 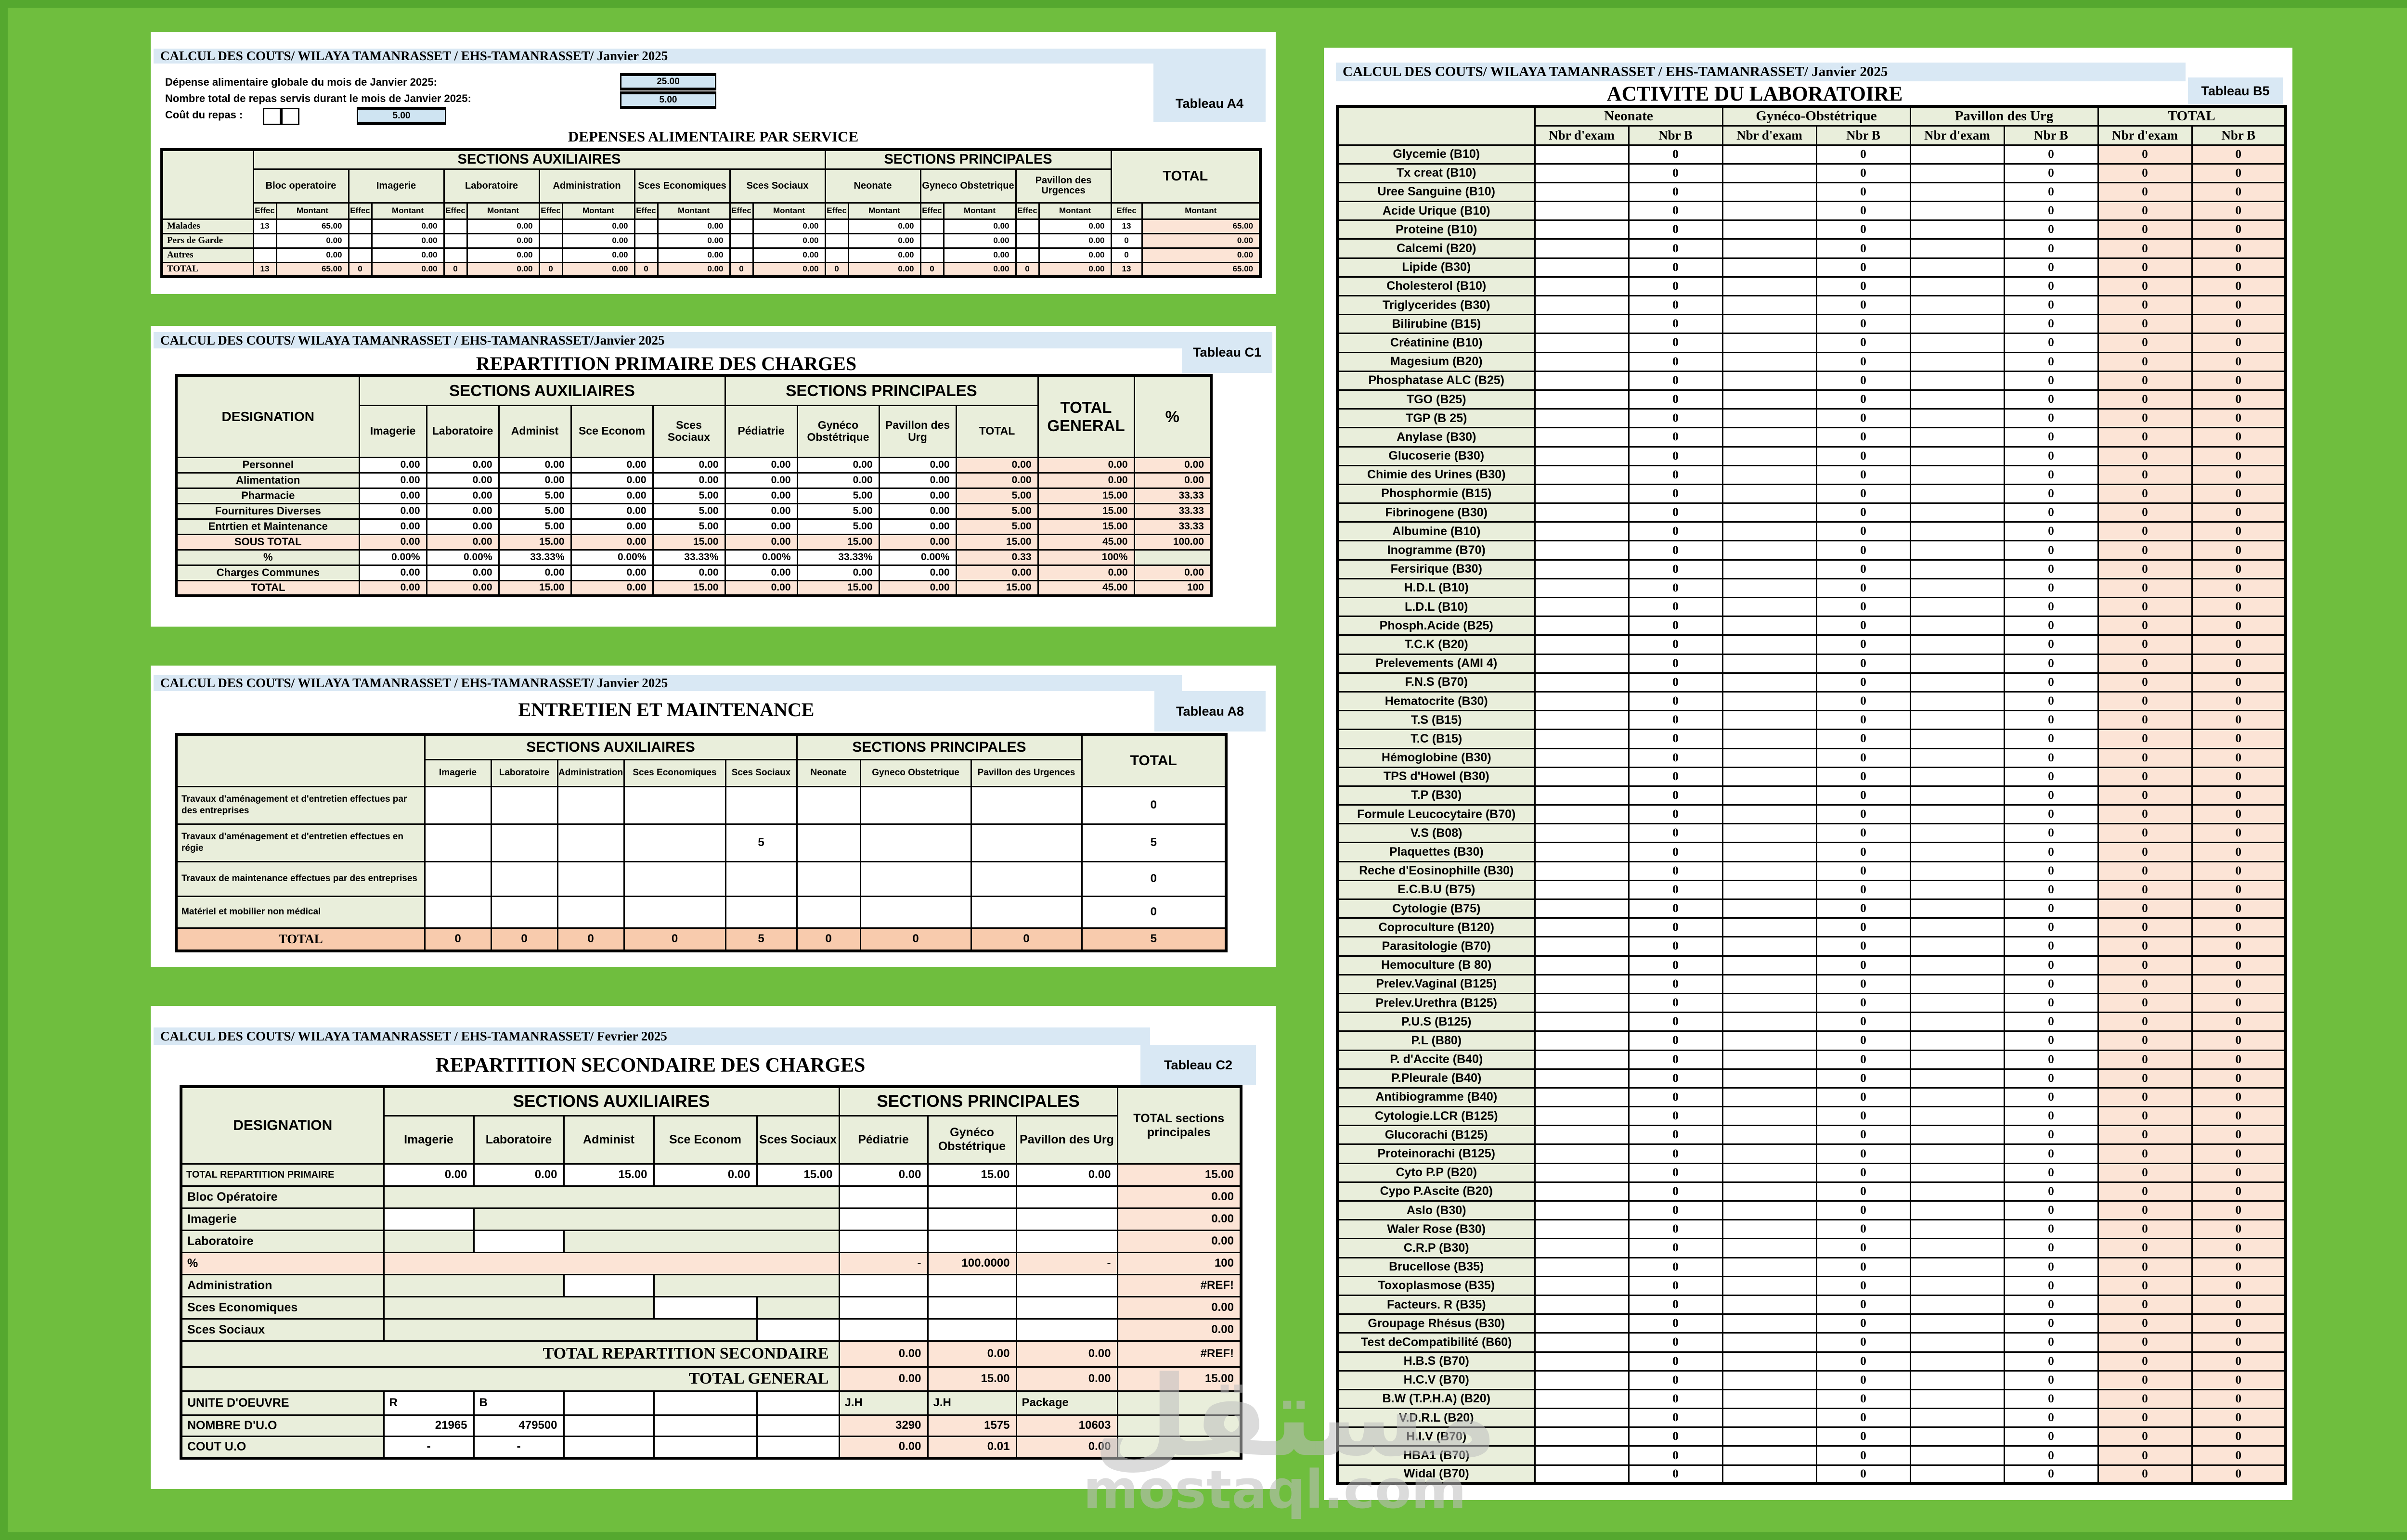 What do you see at coordinates (1275, 1489) in the screenshot?
I see `watermark-latin: mostaql.com` at bounding box center [1275, 1489].